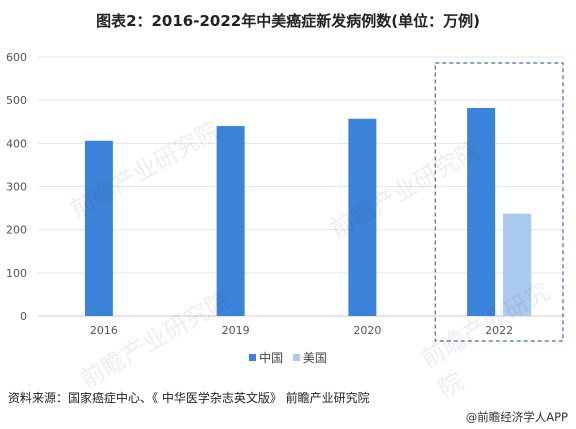 This screenshot has width=576, height=429. I want to click on source-note: 资料来源：国家癌症中心、《 中华医学杂志英文版》 前瞻产业研究院, so click(189, 398).